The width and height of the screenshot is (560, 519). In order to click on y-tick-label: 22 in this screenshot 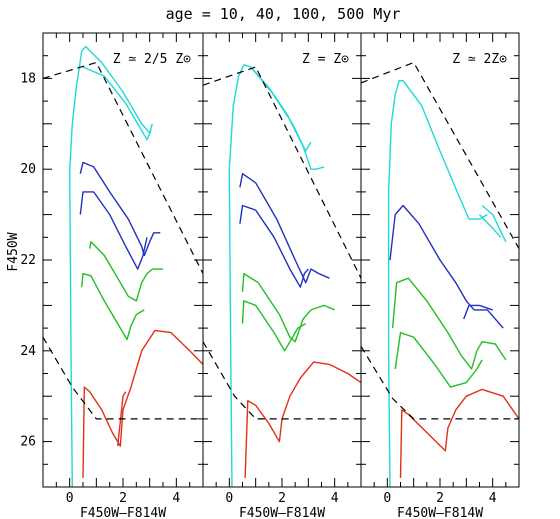, I will do `click(28, 260)`.